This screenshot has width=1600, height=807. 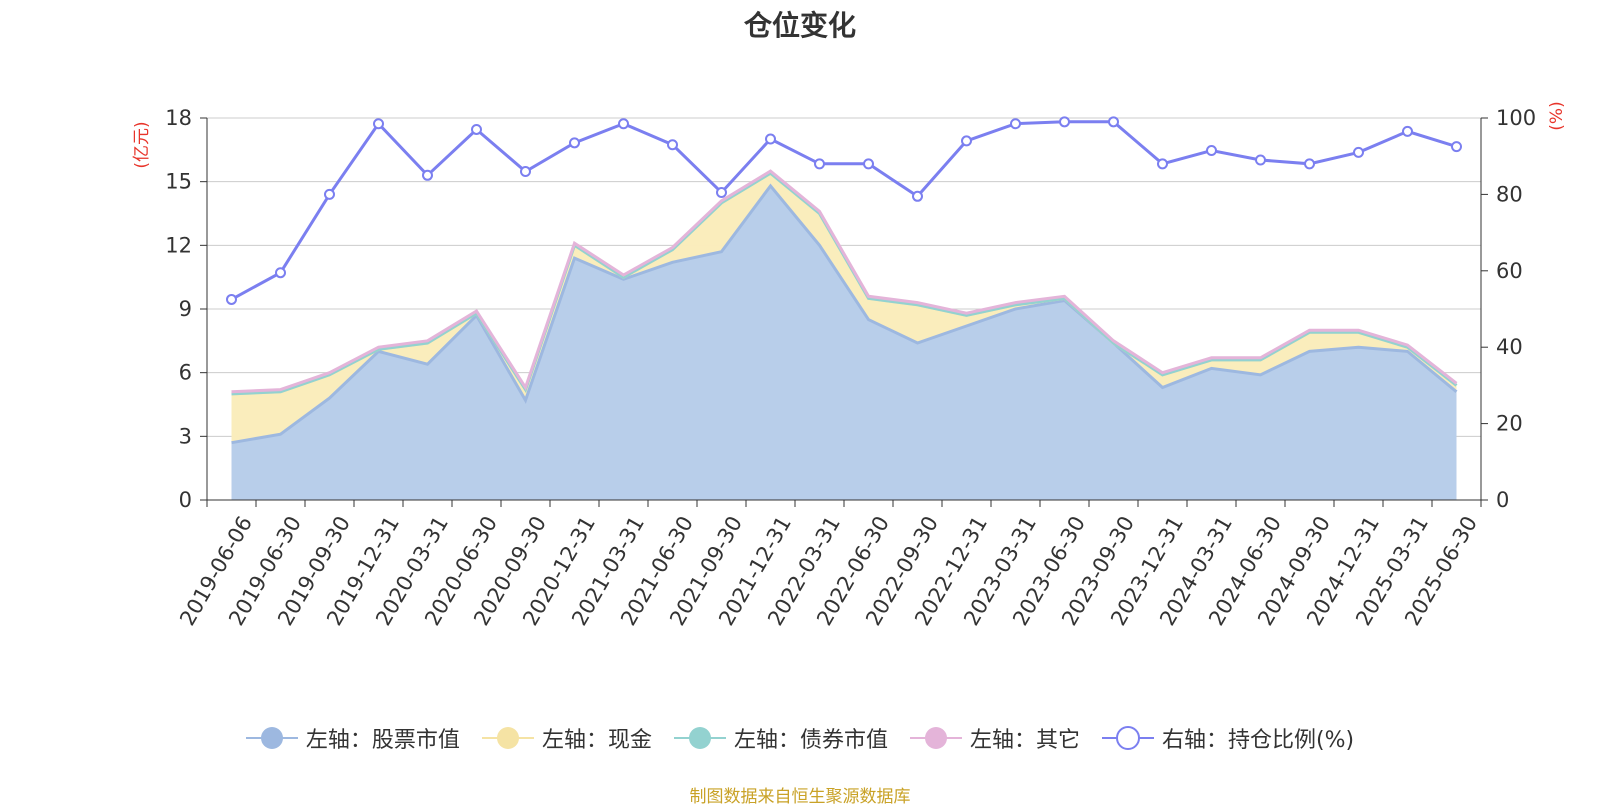 What do you see at coordinates (142, 144) in the screenshot?
I see `y-left-axis-label: (亿元)` at bounding box center [142, 144].